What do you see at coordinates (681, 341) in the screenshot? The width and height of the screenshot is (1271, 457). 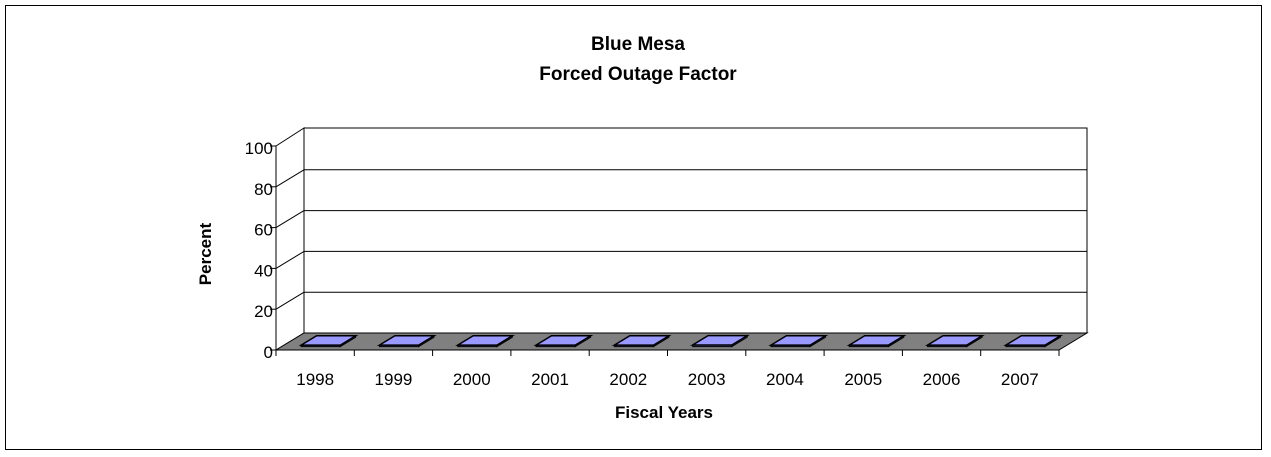 I see `bars-group` at bounding box center [681, 341].